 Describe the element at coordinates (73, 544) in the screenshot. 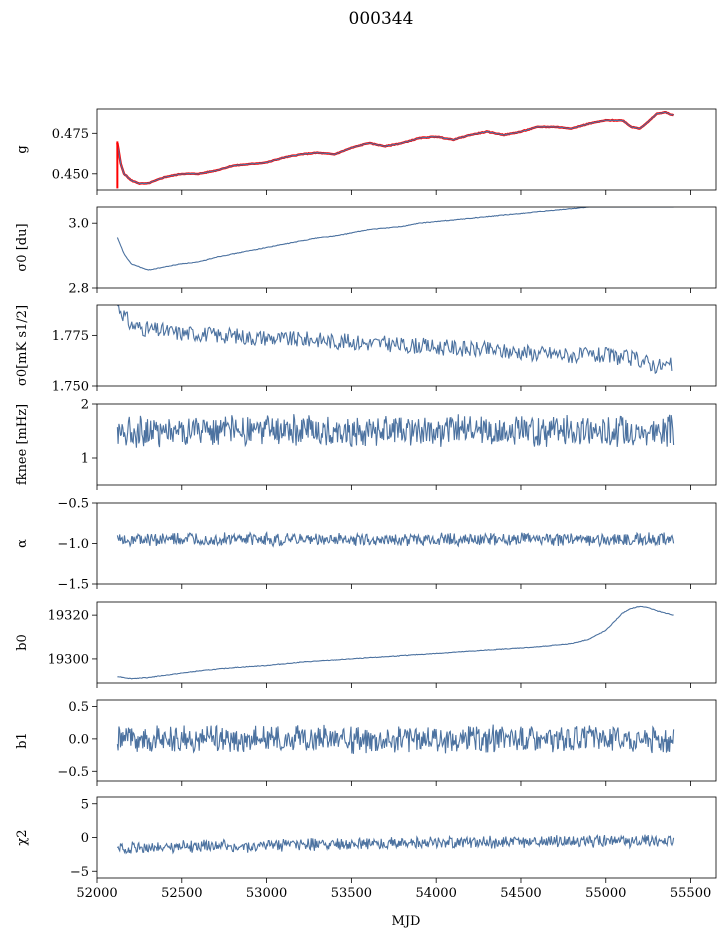

I see `y-tick-label: −1.0` at that location.